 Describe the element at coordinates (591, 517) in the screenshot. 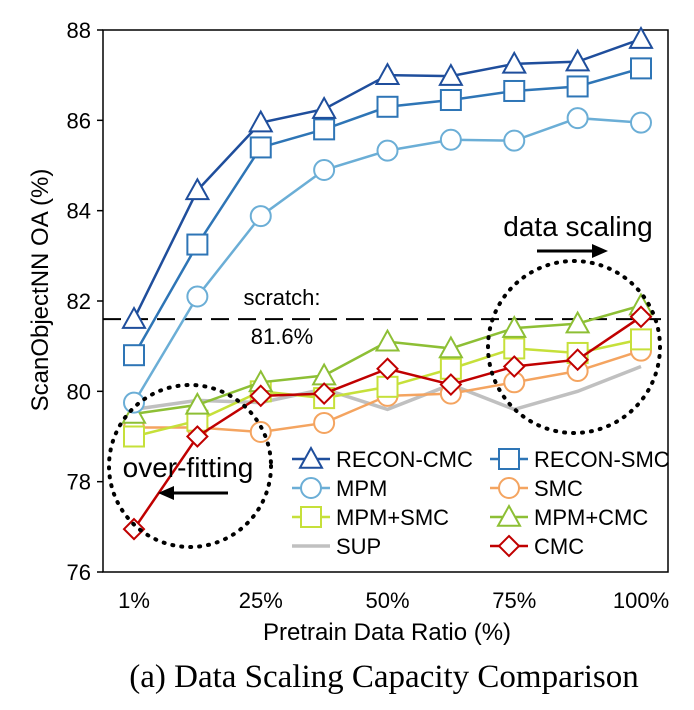

I see `legend-label: MPM+CMC` at that location.